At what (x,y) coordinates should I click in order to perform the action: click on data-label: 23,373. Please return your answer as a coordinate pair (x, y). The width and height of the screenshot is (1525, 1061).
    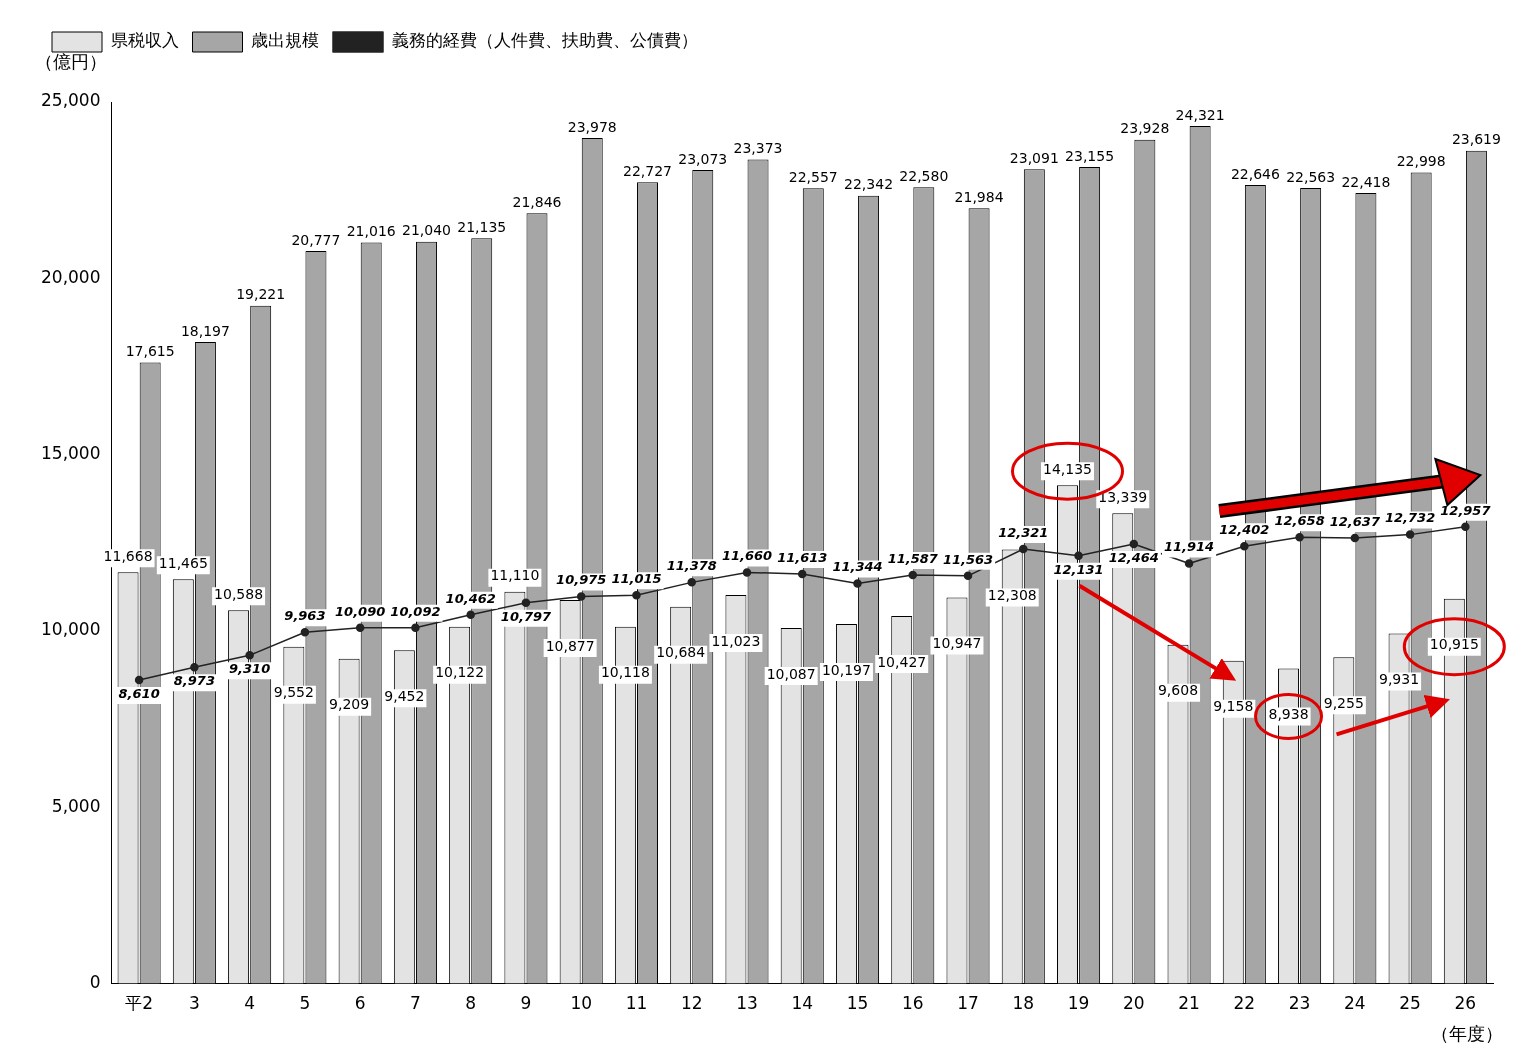
    Looking at the image, I should click on (758, 148).